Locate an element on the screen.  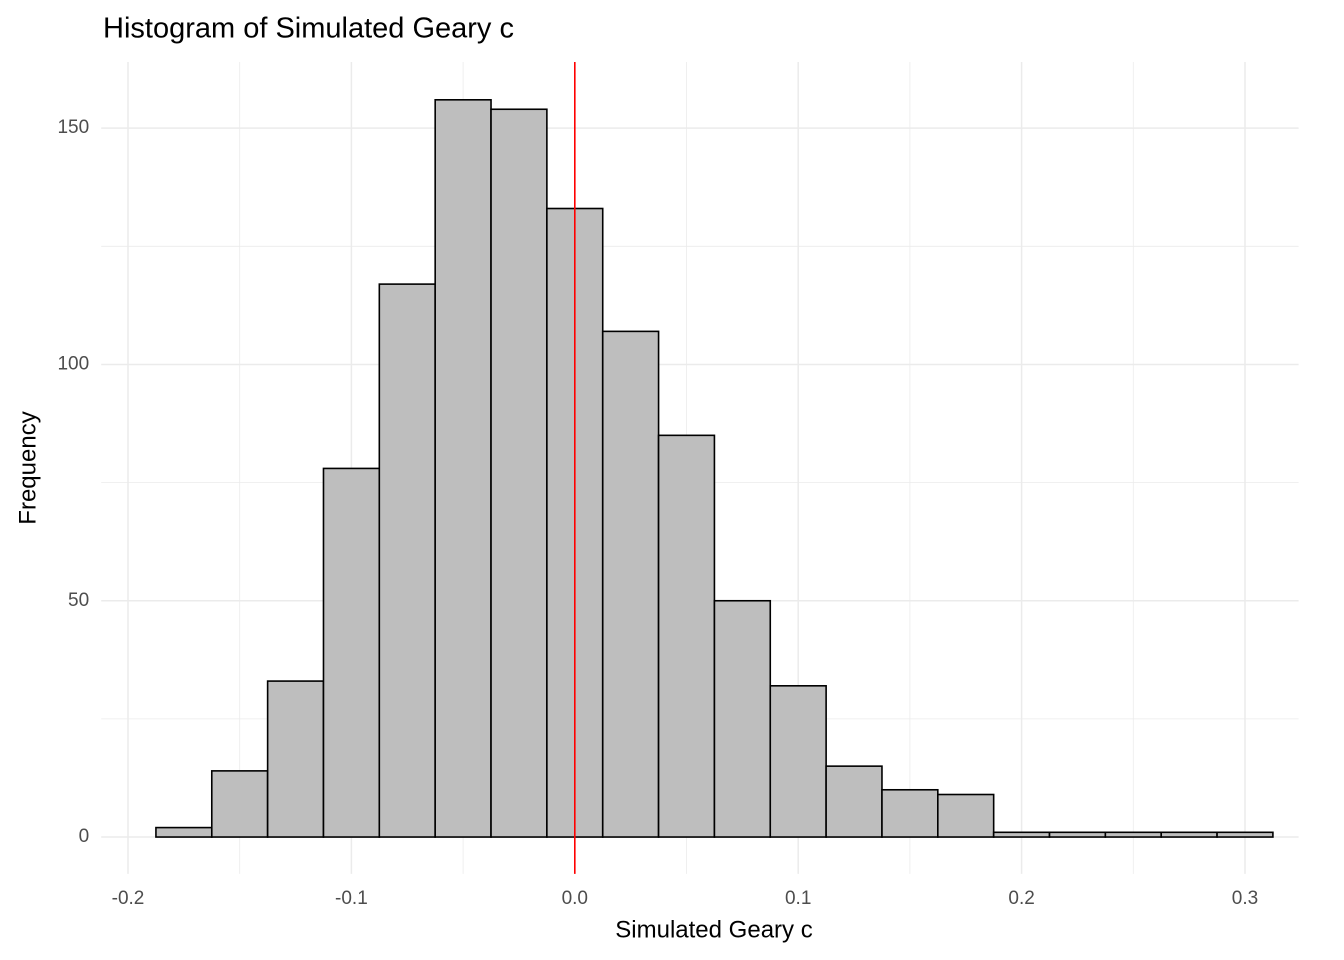
x-tick-label: 0.0 is located at coordinates (575, 898).